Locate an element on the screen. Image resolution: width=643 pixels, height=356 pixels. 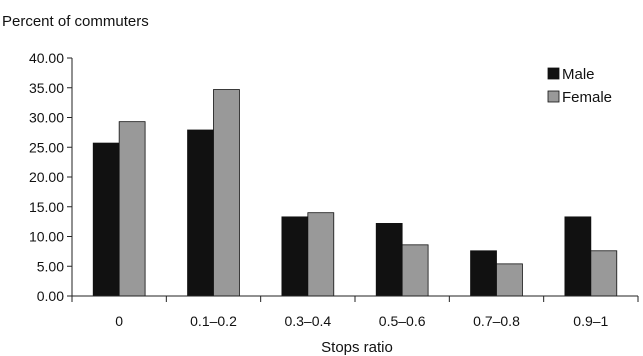
x-tick-label: 0.9–1 is located at coordinates (590, 321).